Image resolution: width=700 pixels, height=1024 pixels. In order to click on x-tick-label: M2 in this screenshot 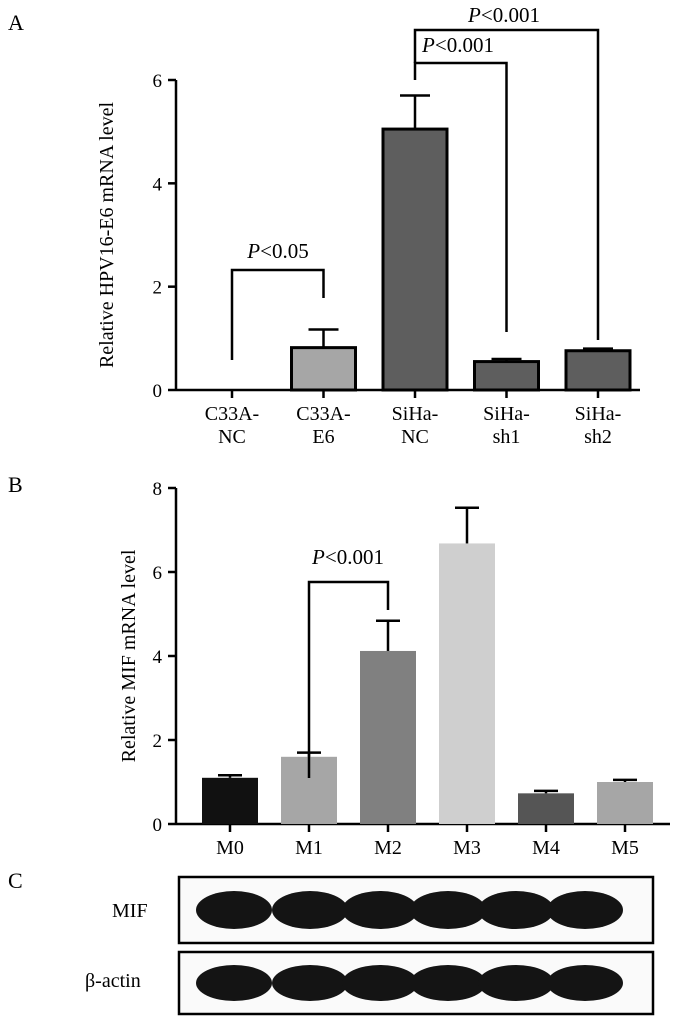, I will do `click(388, 848)`.